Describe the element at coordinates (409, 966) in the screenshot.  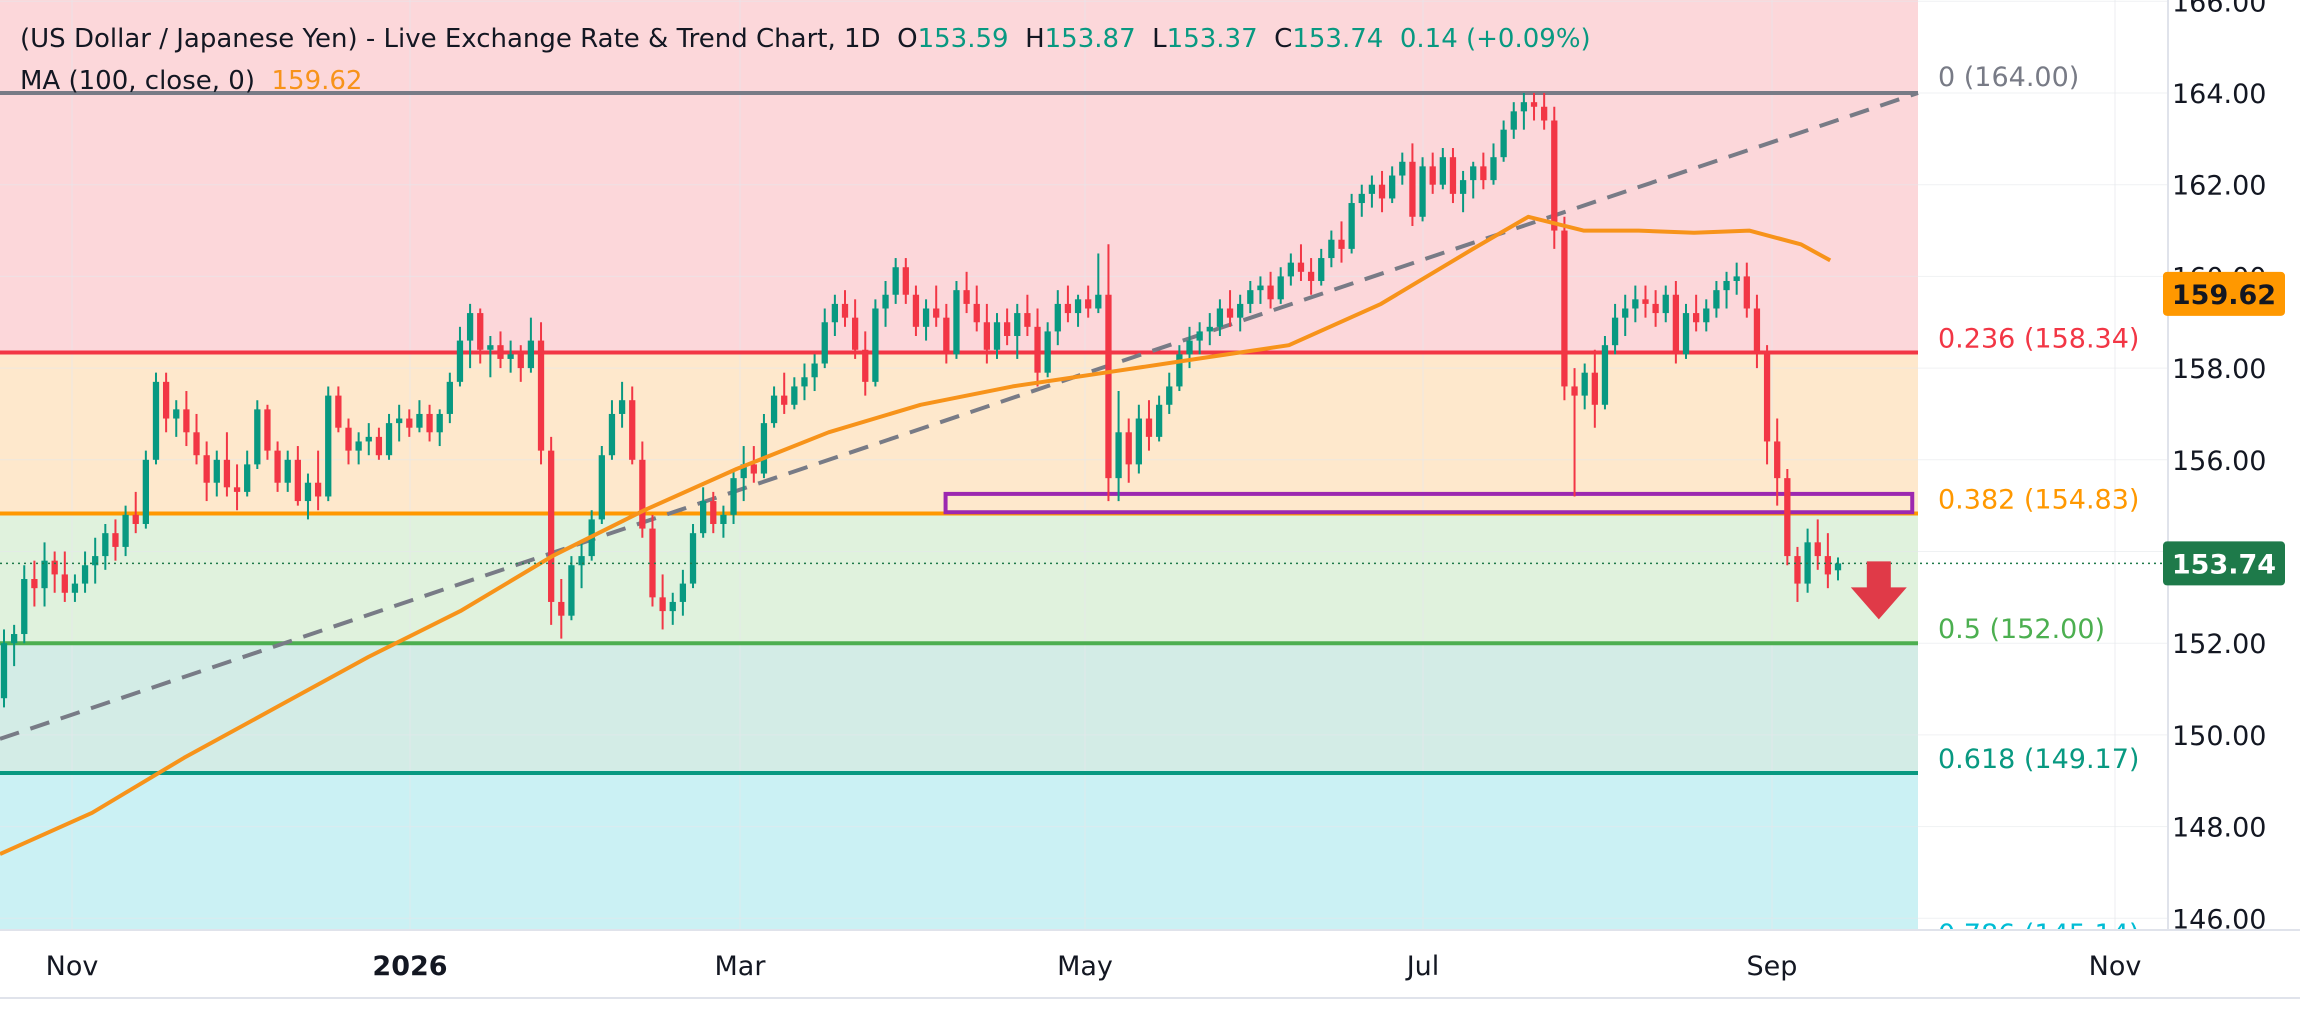
I see `time-tick-label: 2026` at that location.